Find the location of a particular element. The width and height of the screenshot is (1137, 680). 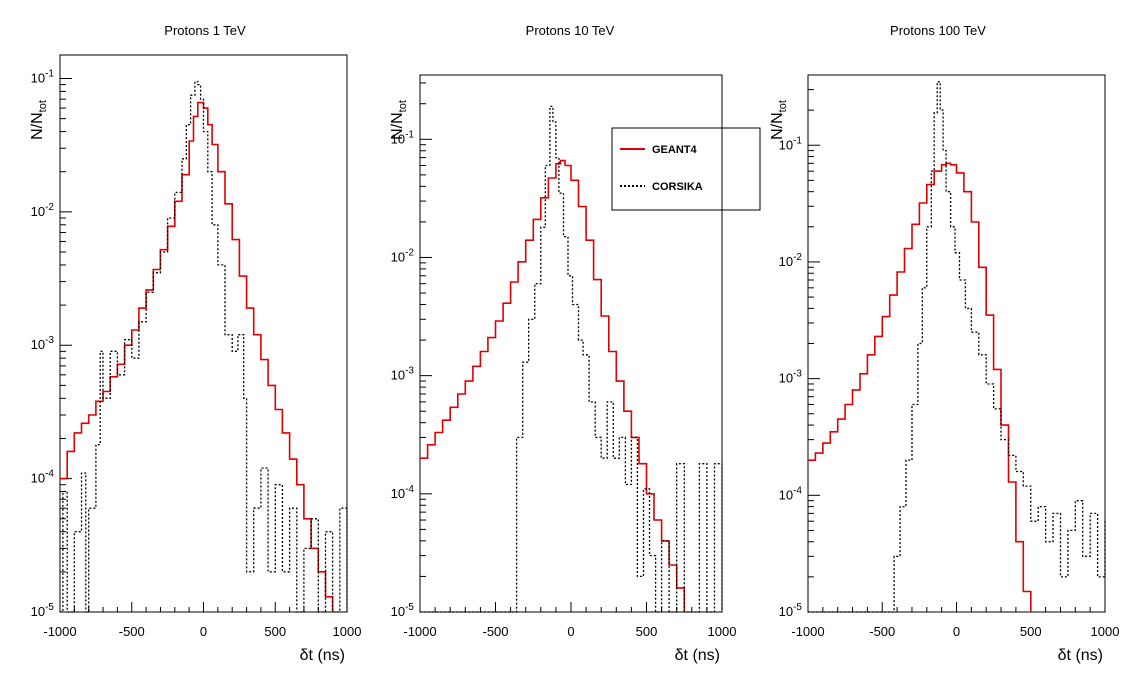

legend: GEANT4 CORSIKA is located at coordinates (686, 169).